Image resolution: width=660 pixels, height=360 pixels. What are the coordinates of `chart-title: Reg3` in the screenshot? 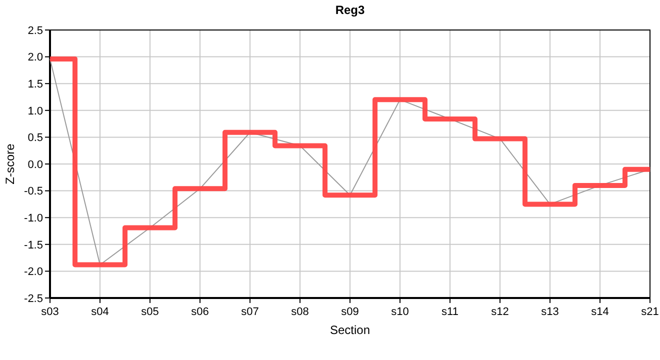 It's located at (350, 10).